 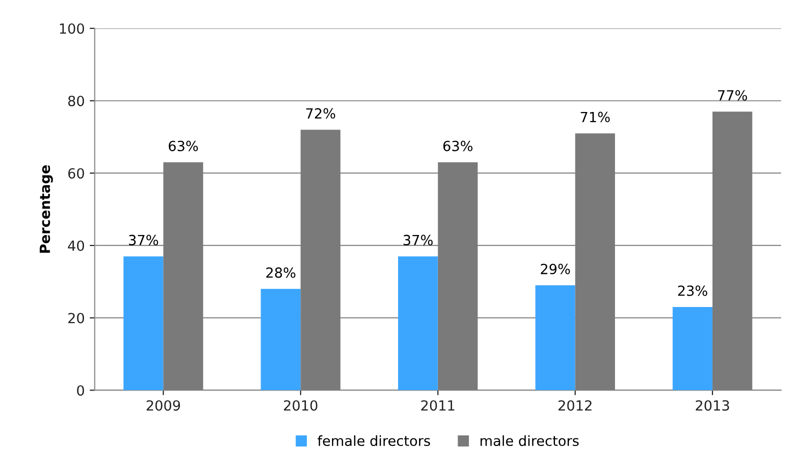 I want to click on y-tick-label: 40, so click(x=76, y=245).